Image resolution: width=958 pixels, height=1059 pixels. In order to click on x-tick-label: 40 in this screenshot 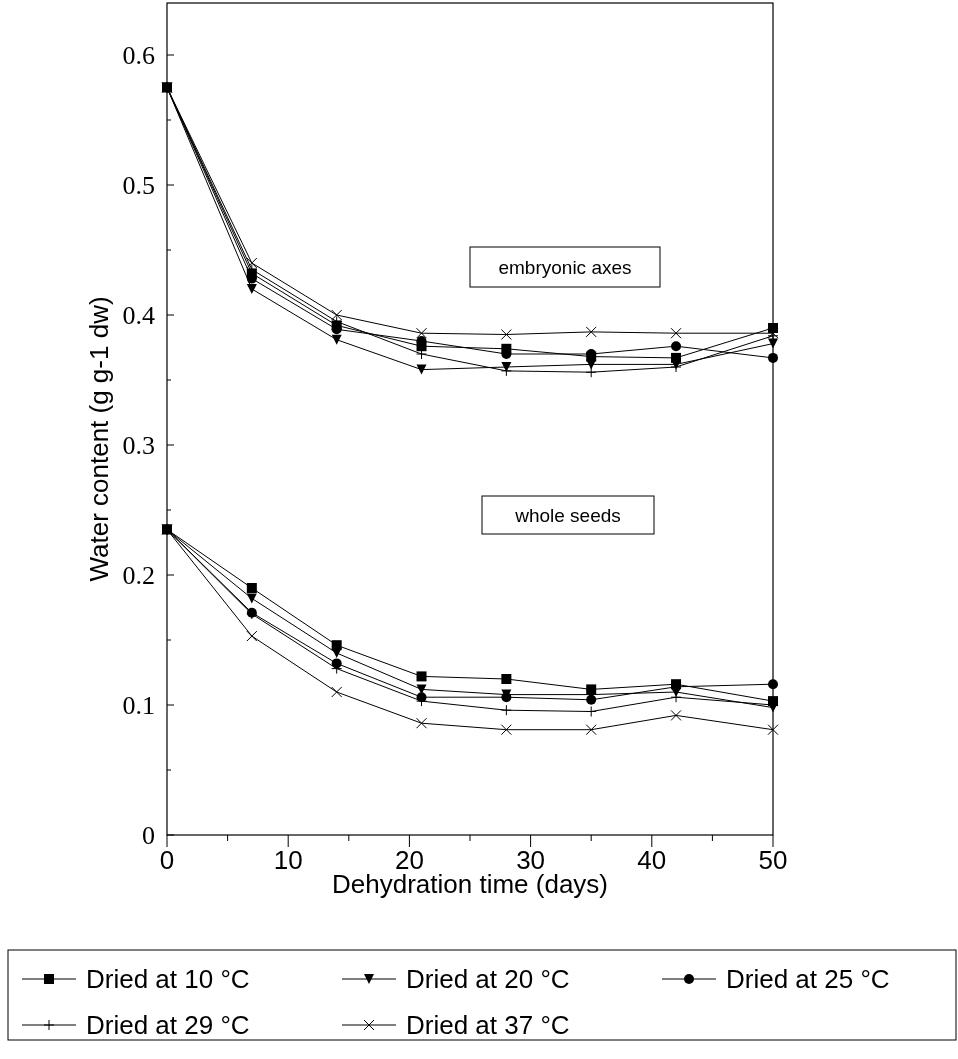, I will do `click(652, 860)`.